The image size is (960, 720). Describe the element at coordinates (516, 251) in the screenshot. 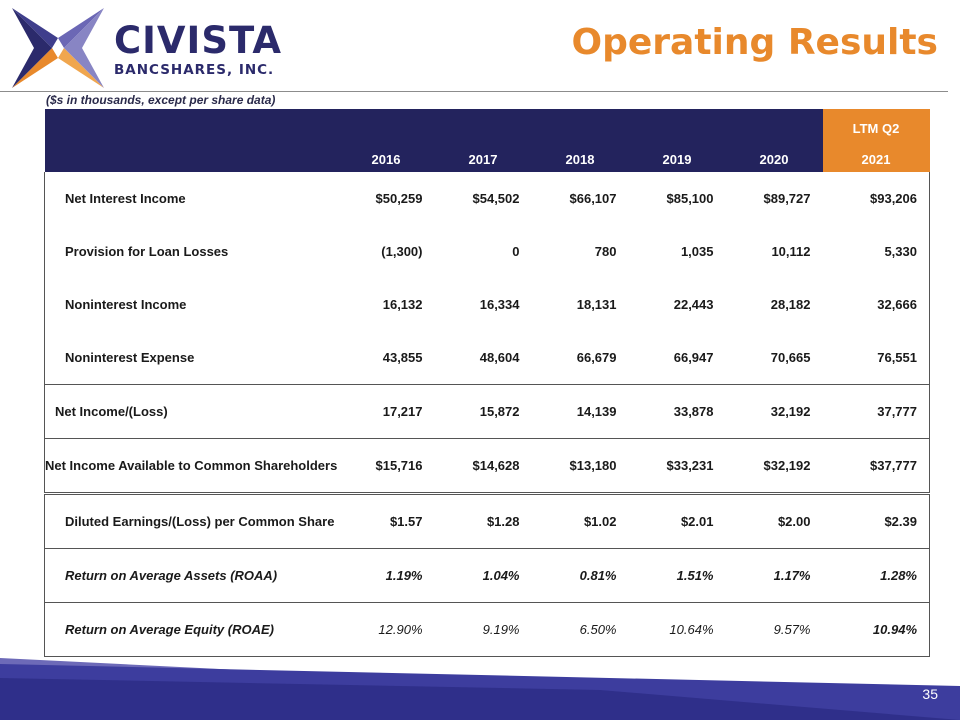

I see `cell-value: 0` at that location.